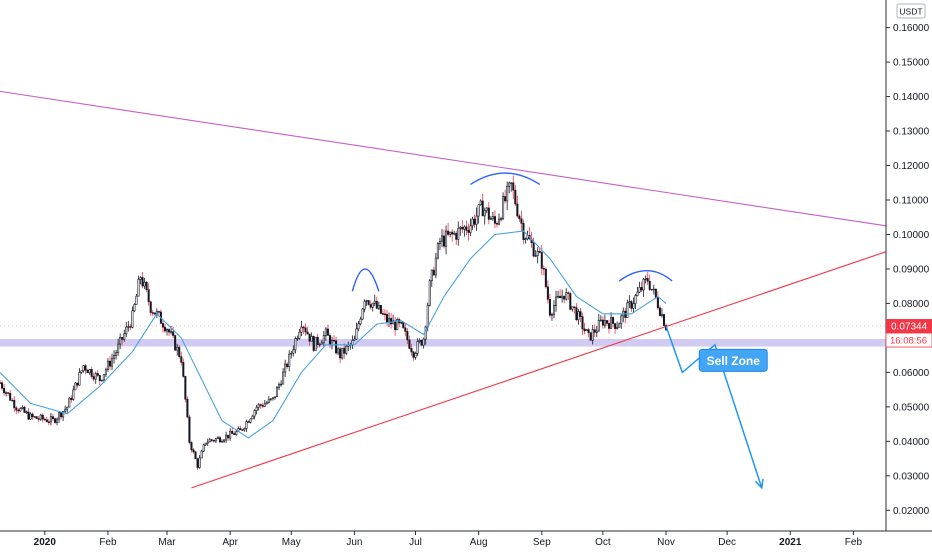 The height and width of the screenshot is (555, 932). Describe the element at coordinates (908, 341) in the screenshot. I see `countdown-label: 16:08:56` at that location.